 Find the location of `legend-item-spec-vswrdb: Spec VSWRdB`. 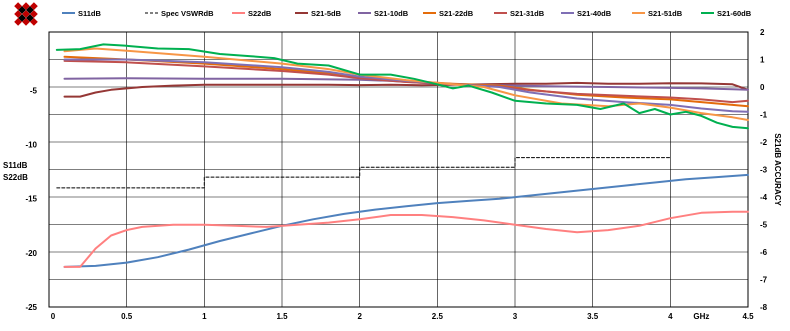

legend-item-spec-vswrdb: Spec VSWRdB is located at coordinates (179, 13).